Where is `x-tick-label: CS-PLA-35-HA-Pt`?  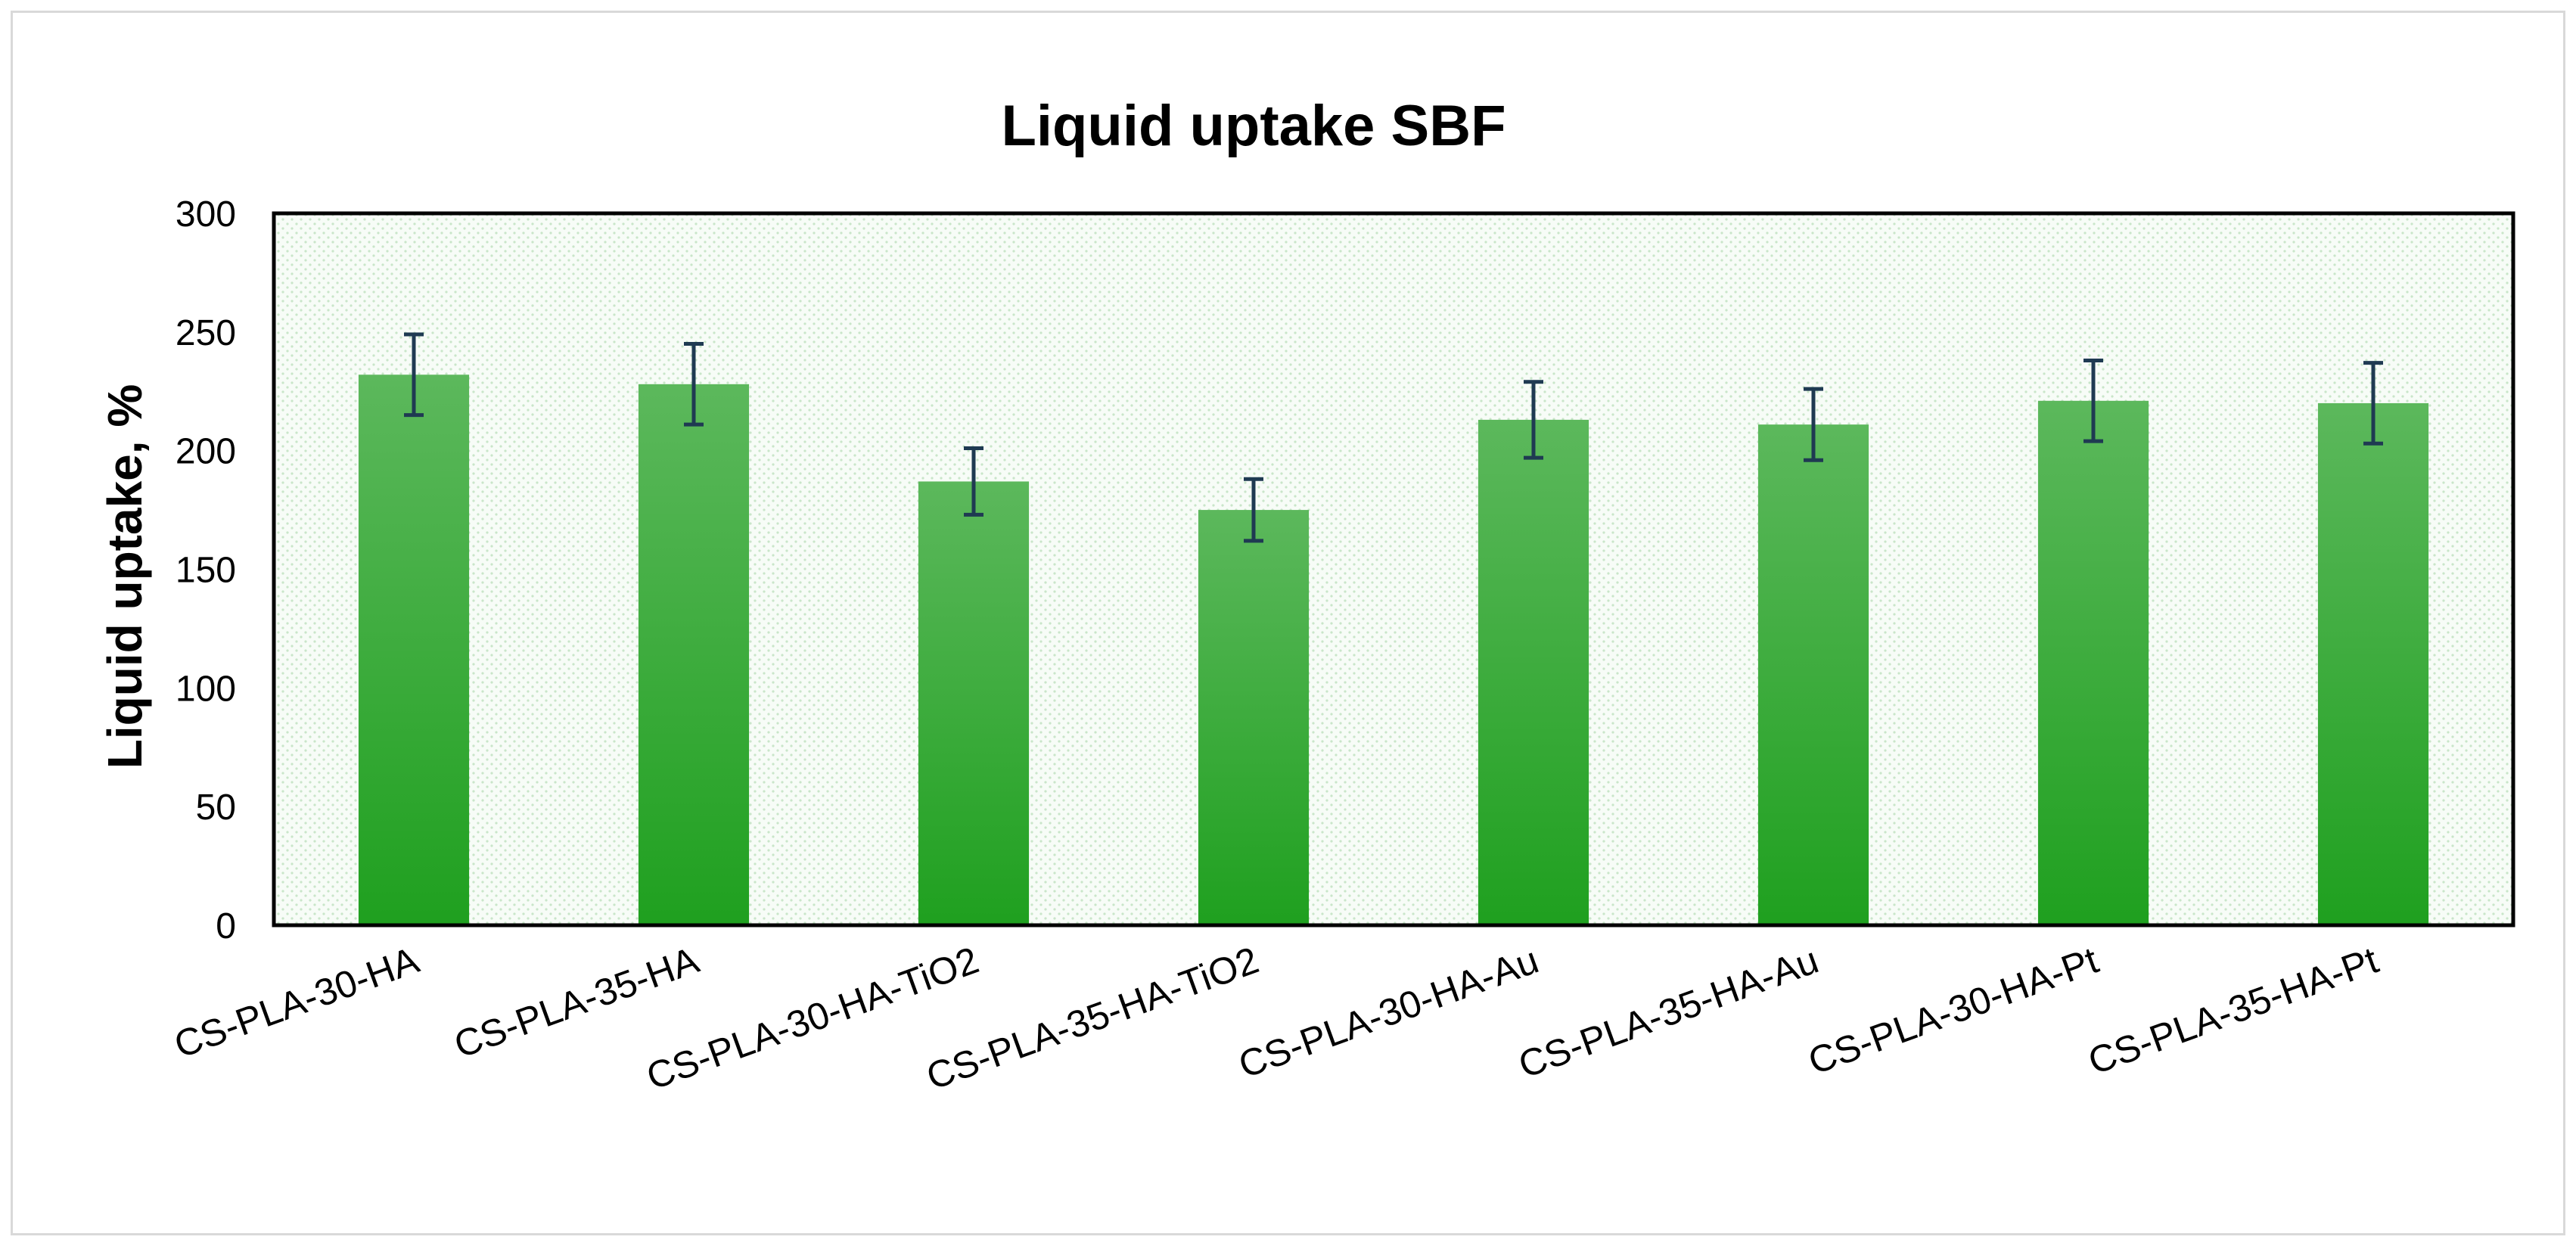 x-tick-label: CS-PLA-35-HA-Pt is located at coordinates (2233, 1011).